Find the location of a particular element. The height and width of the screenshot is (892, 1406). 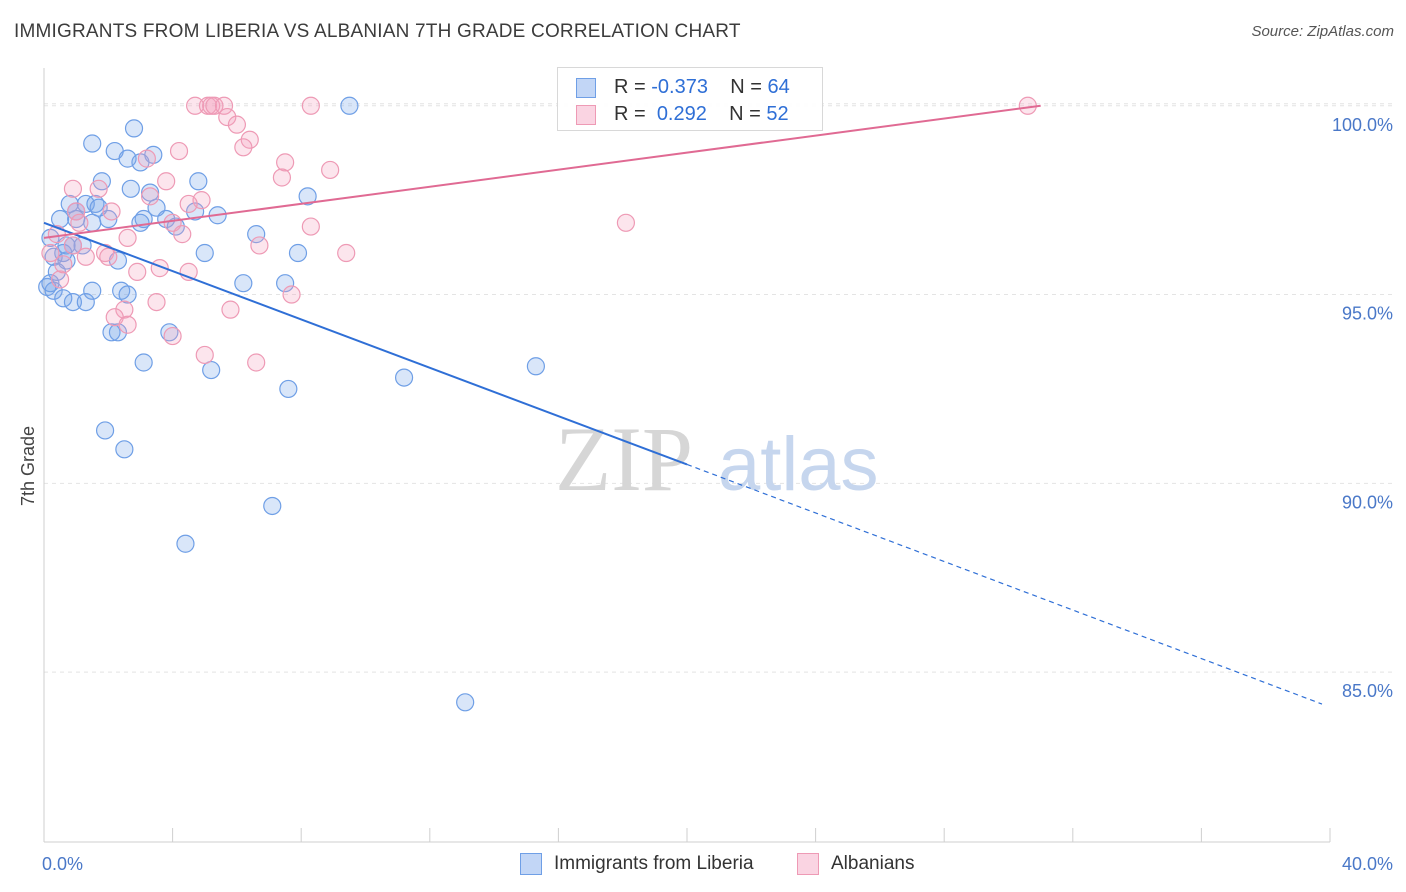

r-value: 0.292 is located at coordinates (681, 114).